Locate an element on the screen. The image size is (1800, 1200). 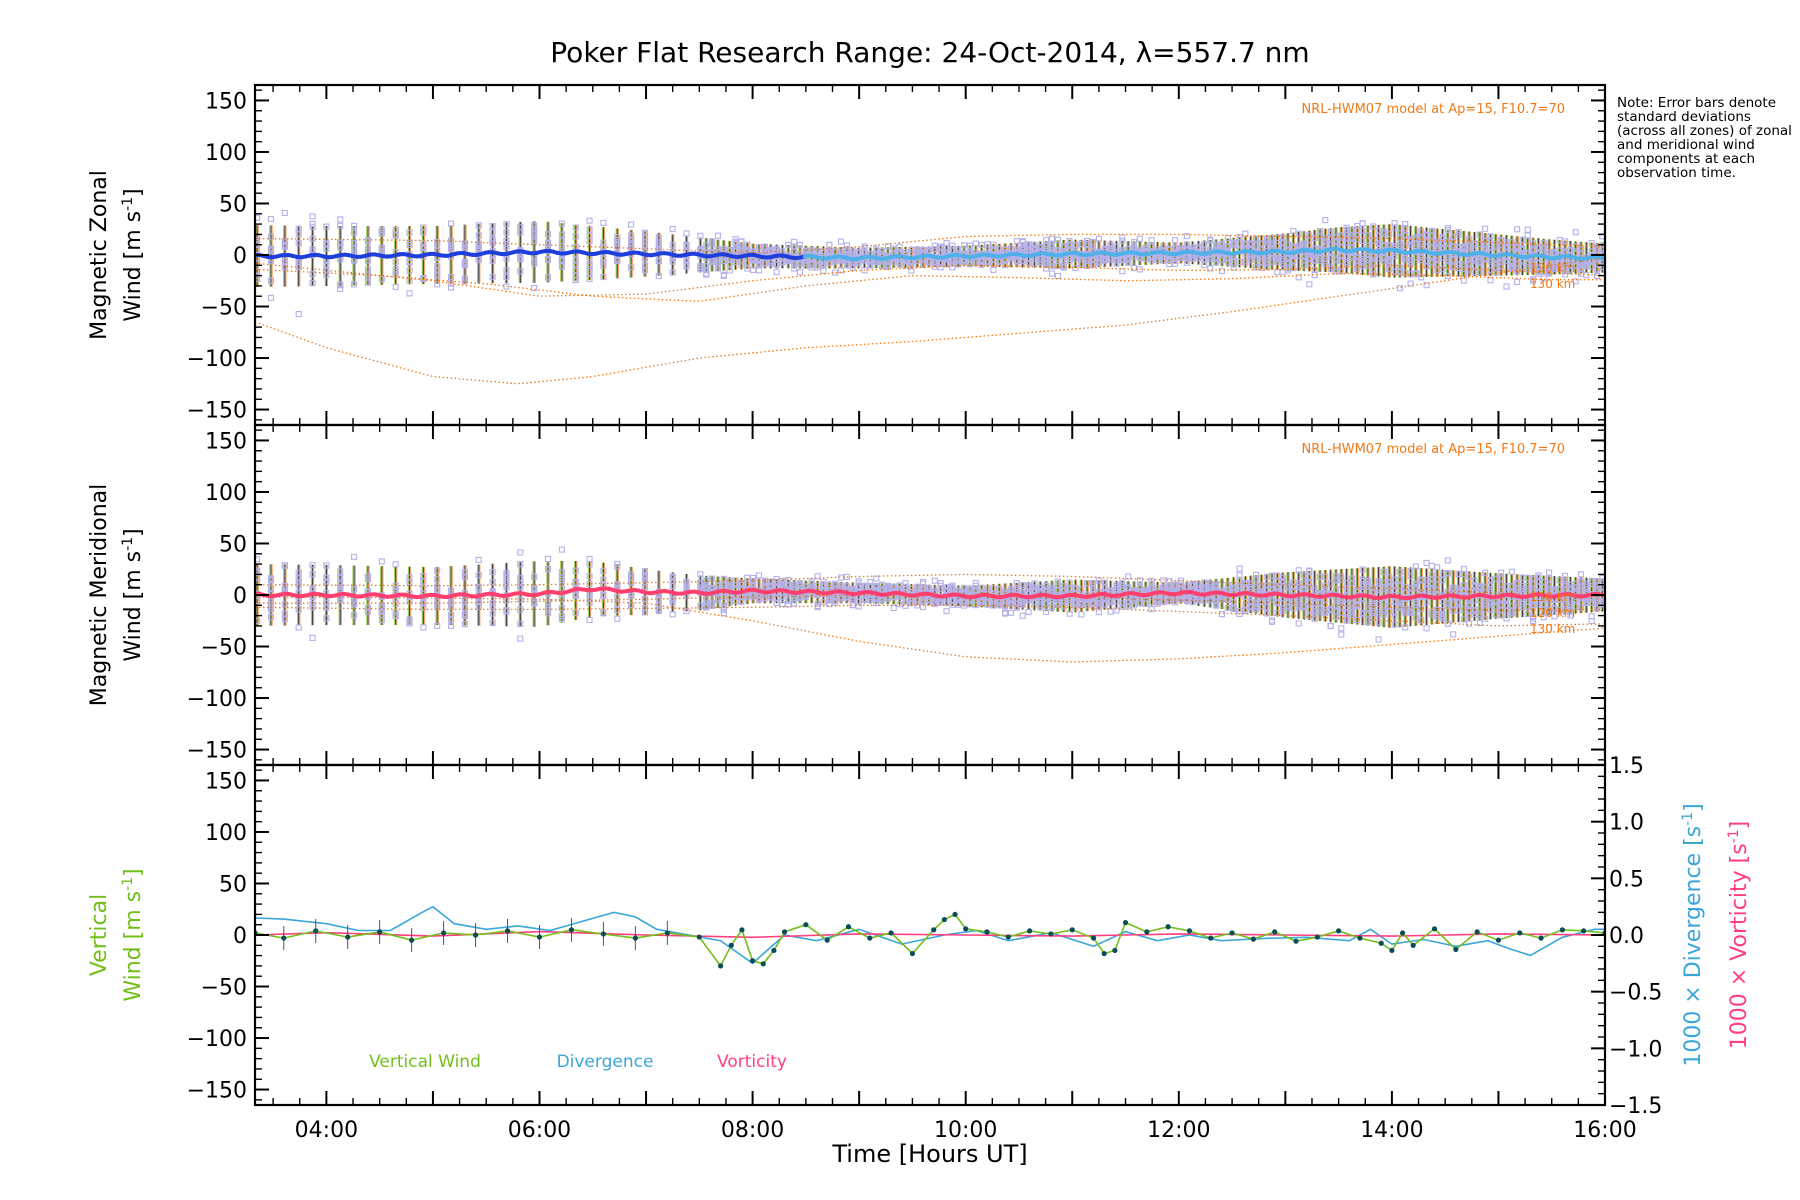
zonal-ylabel-sup: -1 is located at coordinates (128, 204).